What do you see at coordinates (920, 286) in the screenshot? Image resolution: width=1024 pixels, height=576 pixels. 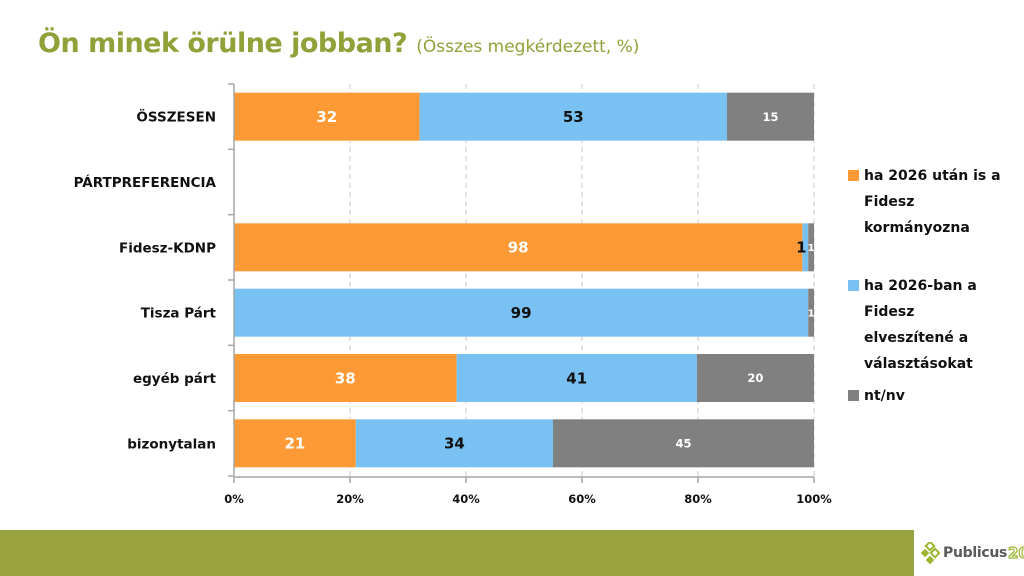 I see `legend-label-line: ha 2026-ban a` at bounding box center [920, 286].